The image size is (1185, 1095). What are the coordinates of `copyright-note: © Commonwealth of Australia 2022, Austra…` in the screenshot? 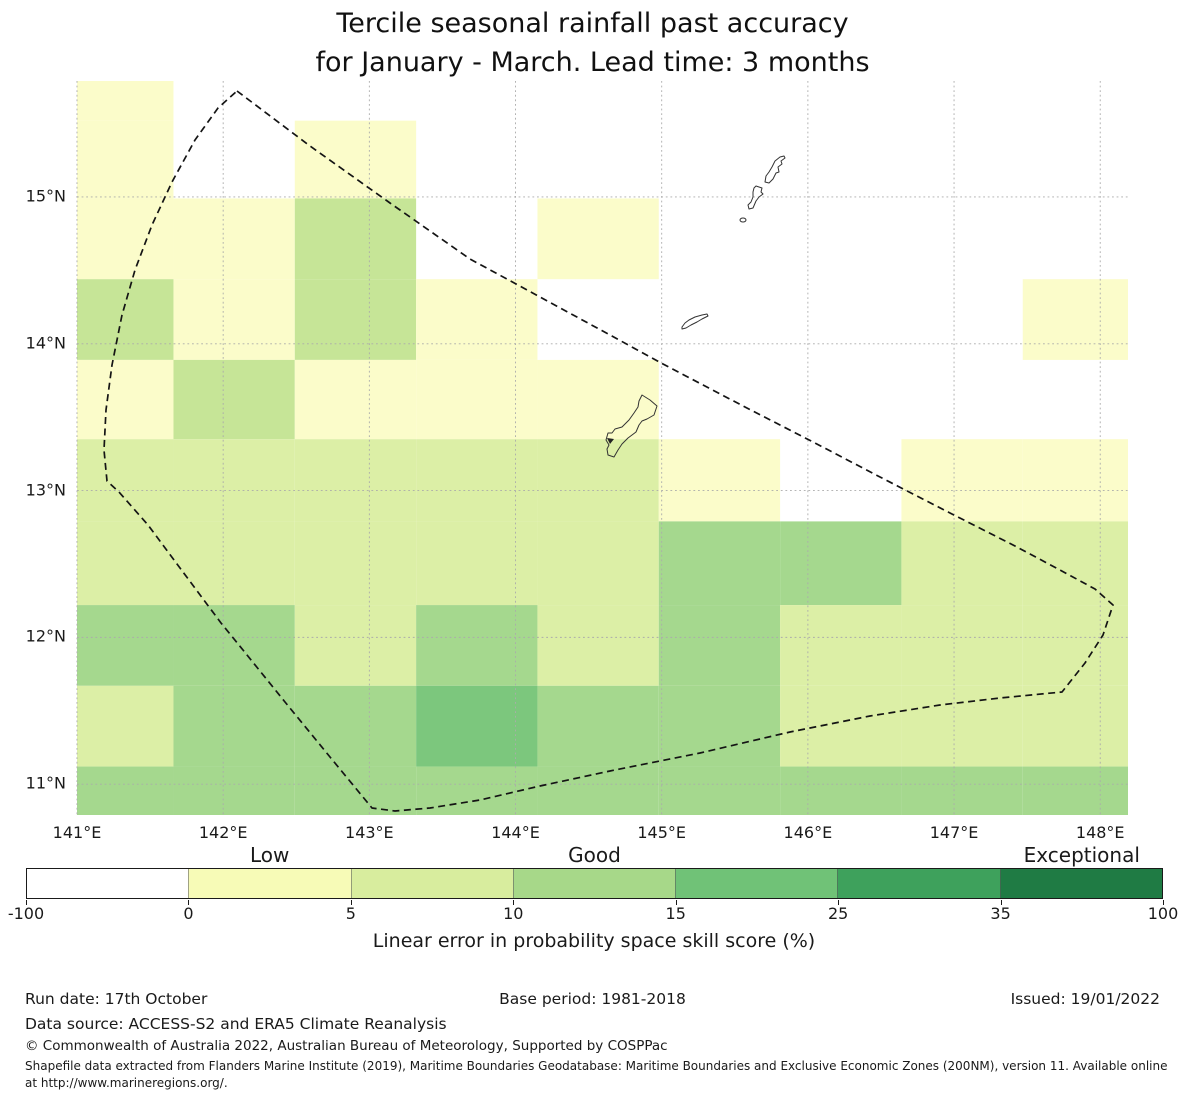 It's located at (346, 1046).